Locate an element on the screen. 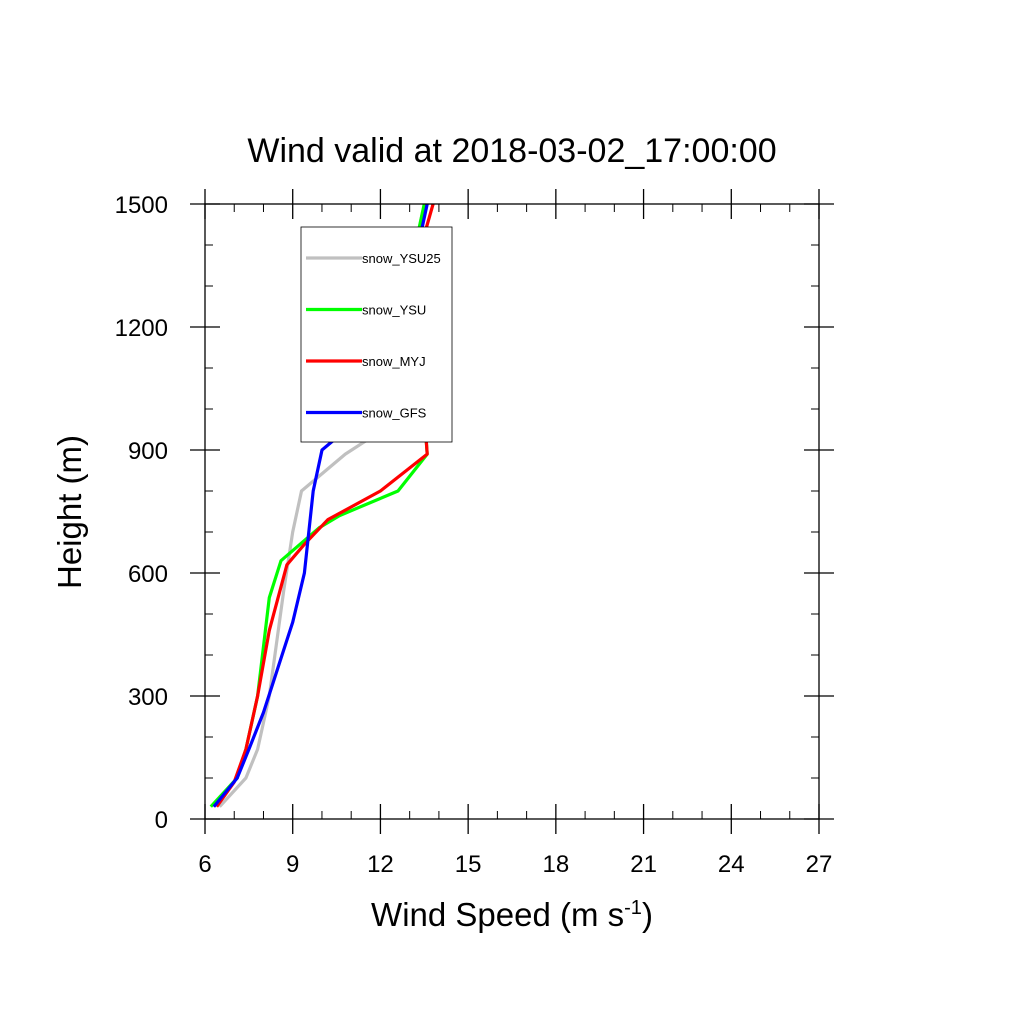 The width and height of the screenshot is (1024, 1024). y-tick-label: 900 is located at coordinates (148, 451).